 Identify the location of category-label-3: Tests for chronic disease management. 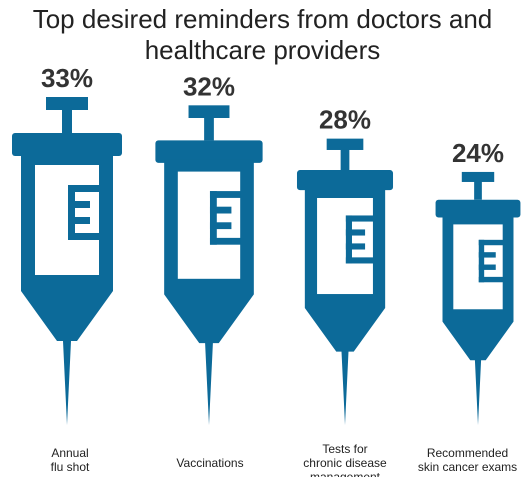
(345, 459).